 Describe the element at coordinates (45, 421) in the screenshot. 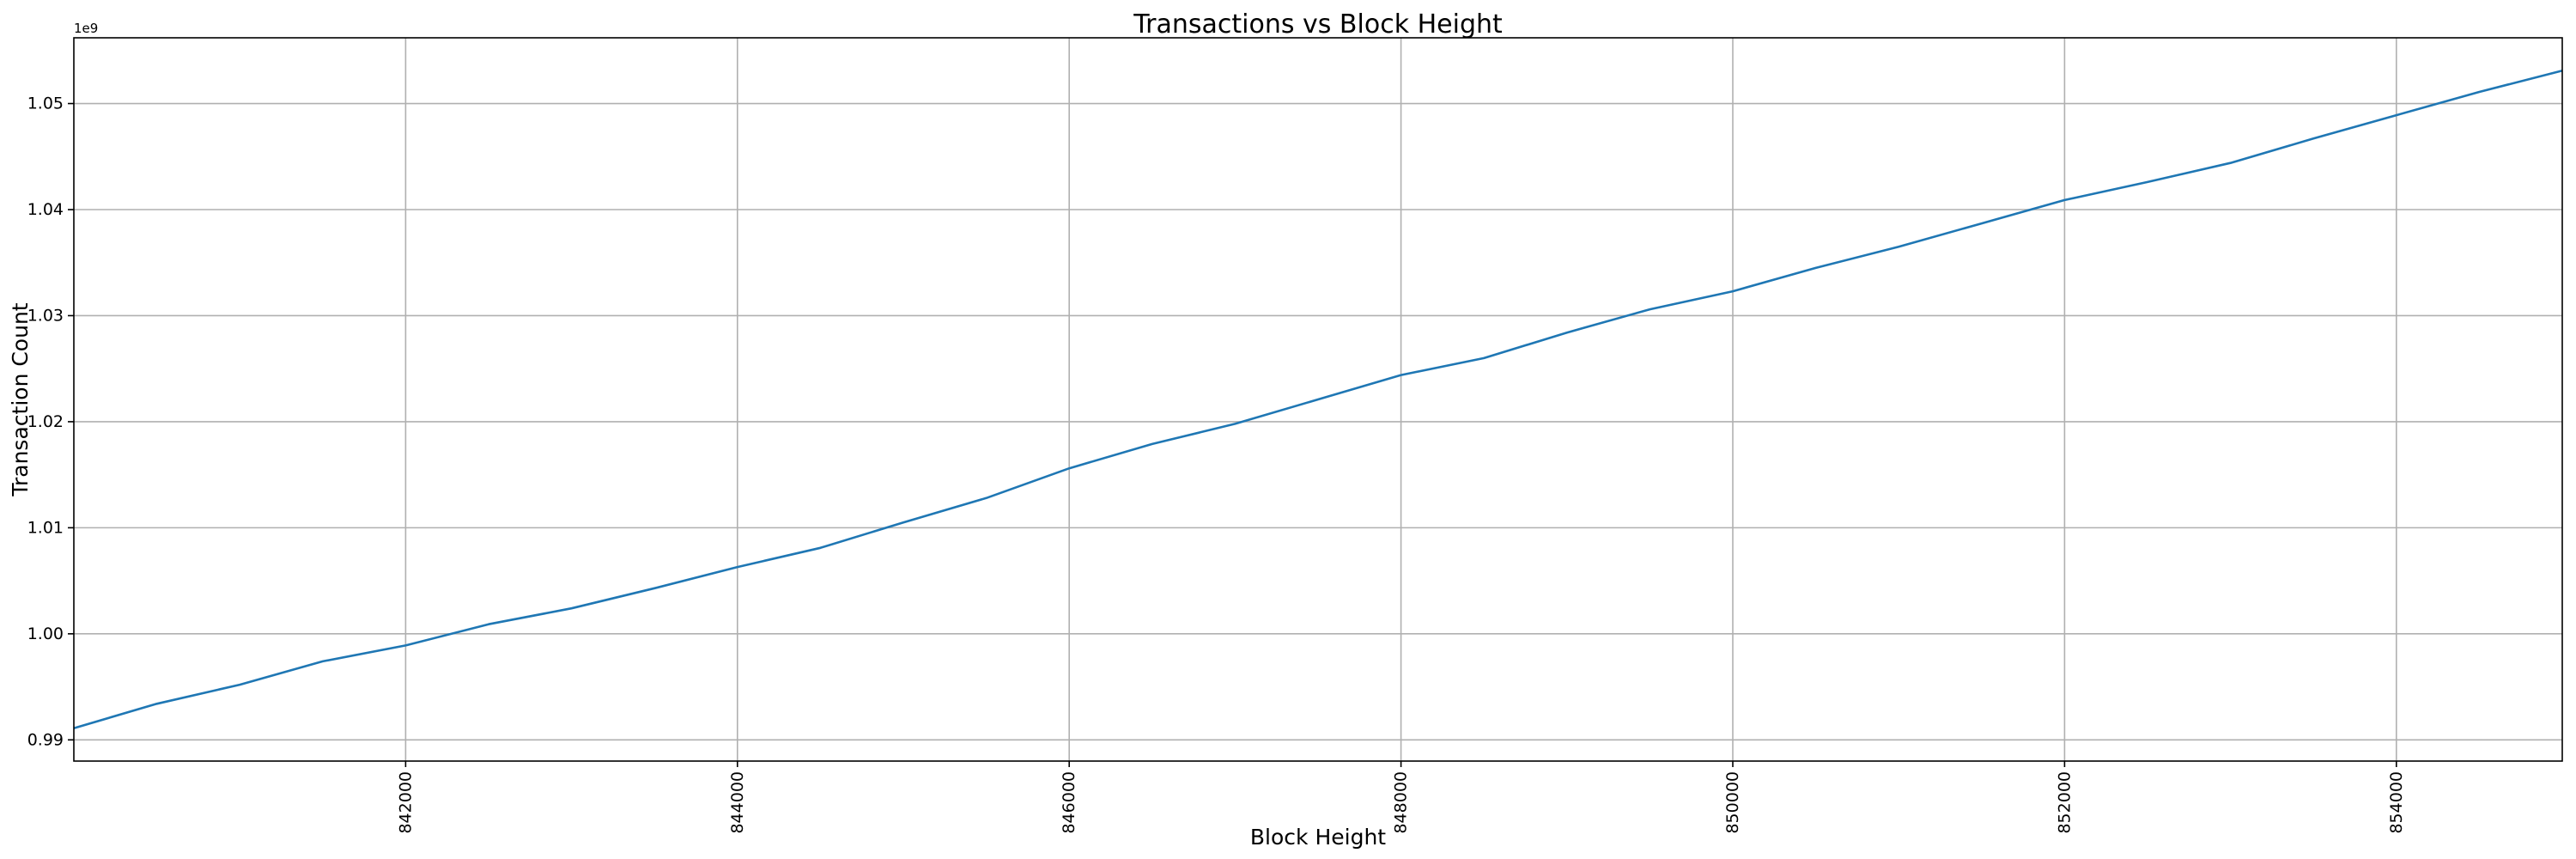

I see `y-tick-label: 1.02` at that location.